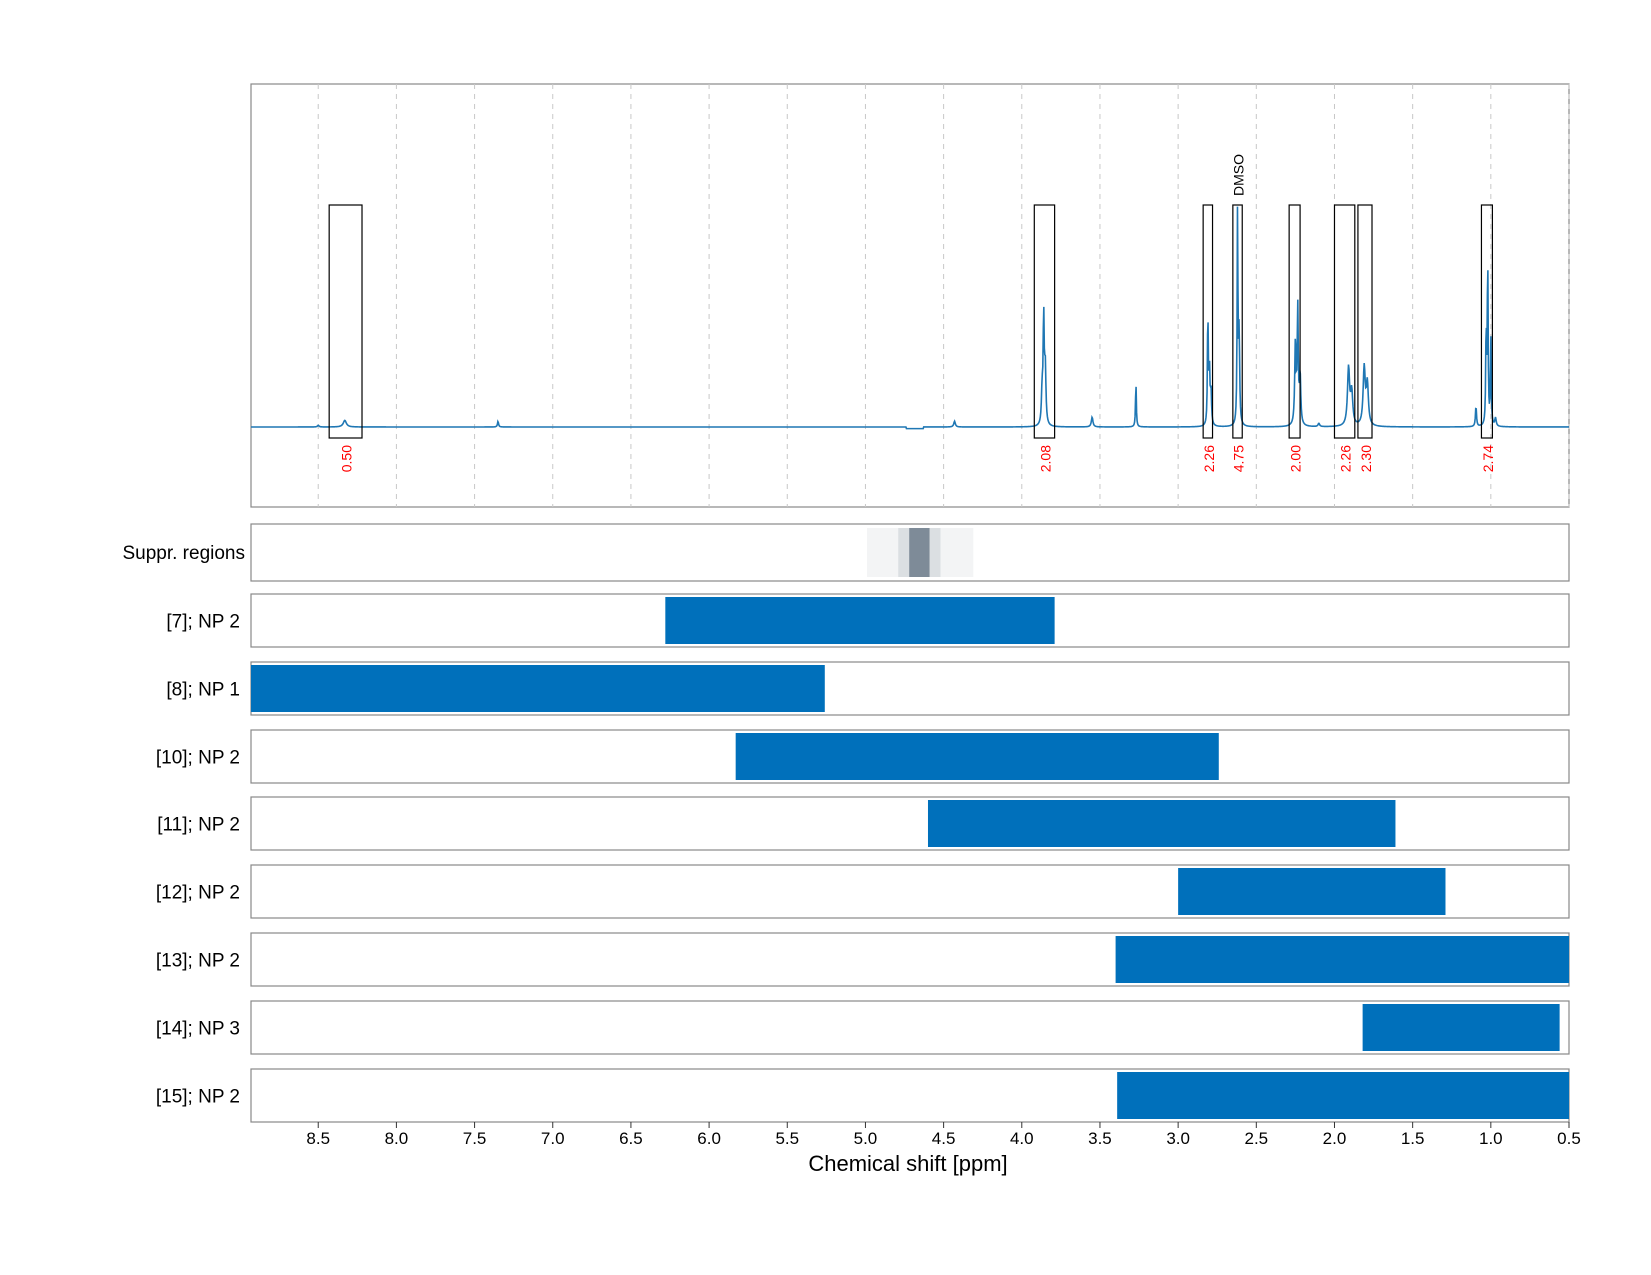  Describe the element at coordinates (198, 758) in the screenshot. I see `range-row-label: [10]; NP 2` at that location.